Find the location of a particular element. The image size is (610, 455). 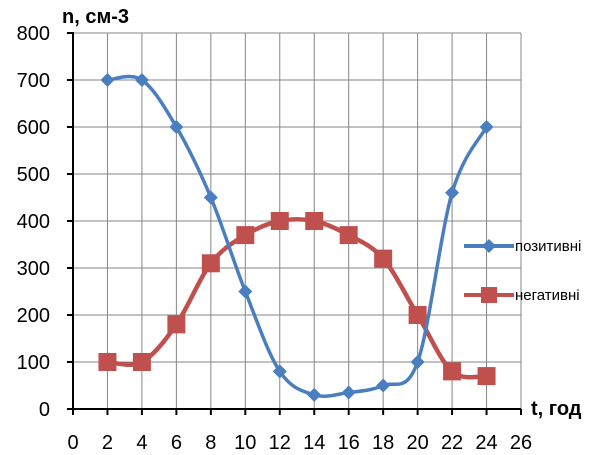

x-tick-label-16: 16 is located at coordinates (349, 443).